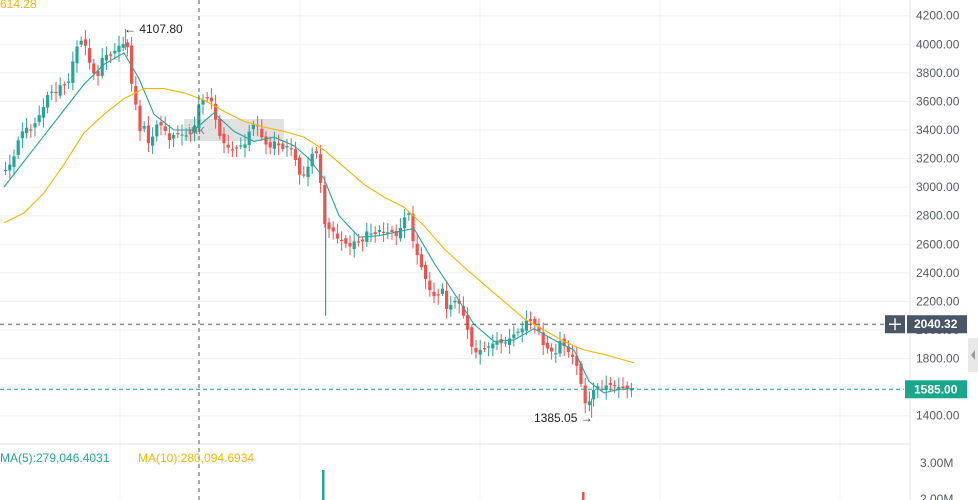 This screenshot has width=978, height=500. I want to click on y-tick-label: 2800.00, so click(938, 216).